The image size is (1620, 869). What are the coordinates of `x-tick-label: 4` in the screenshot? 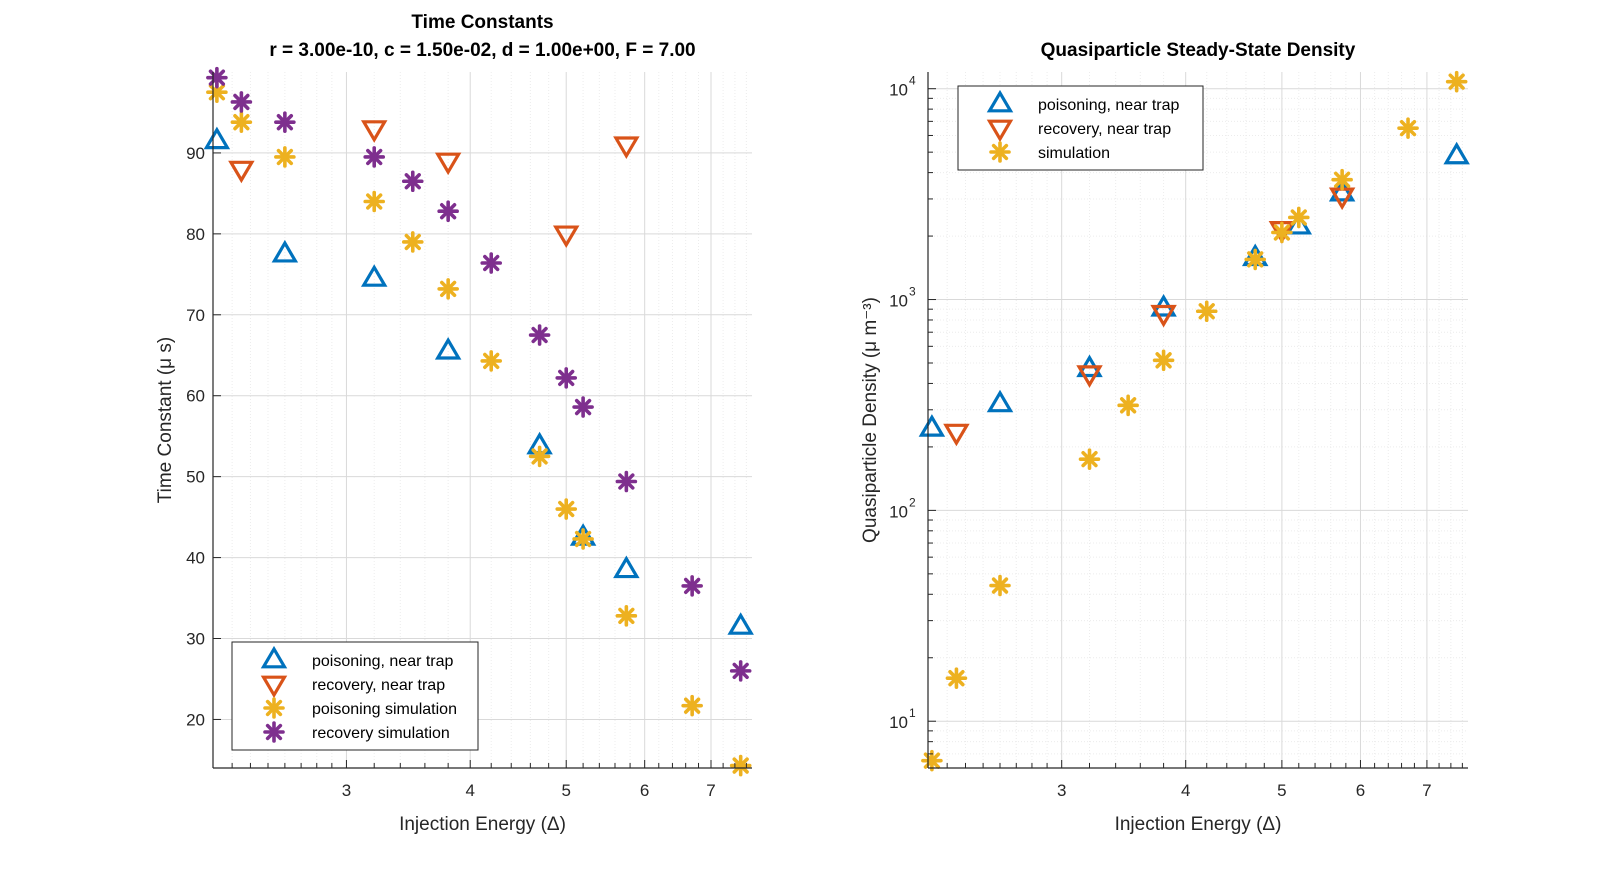 It's located at (1185, 790).